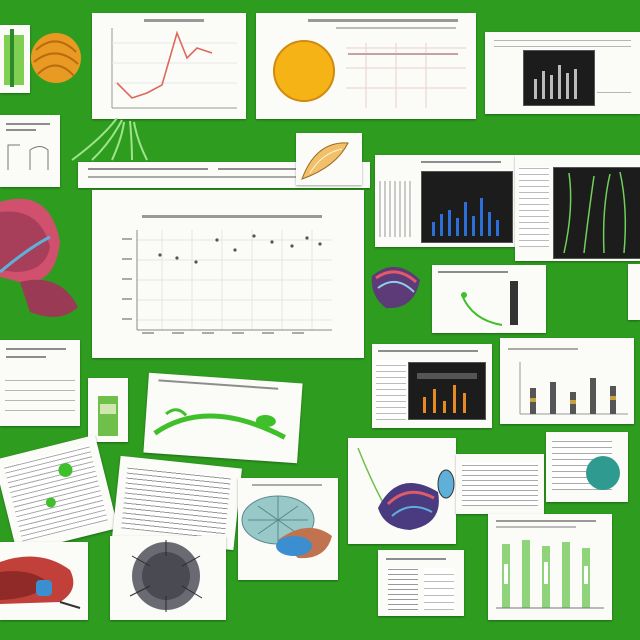 The image size is (640, 640). I want to click on yarn-ball-icon, so click(56, 58).